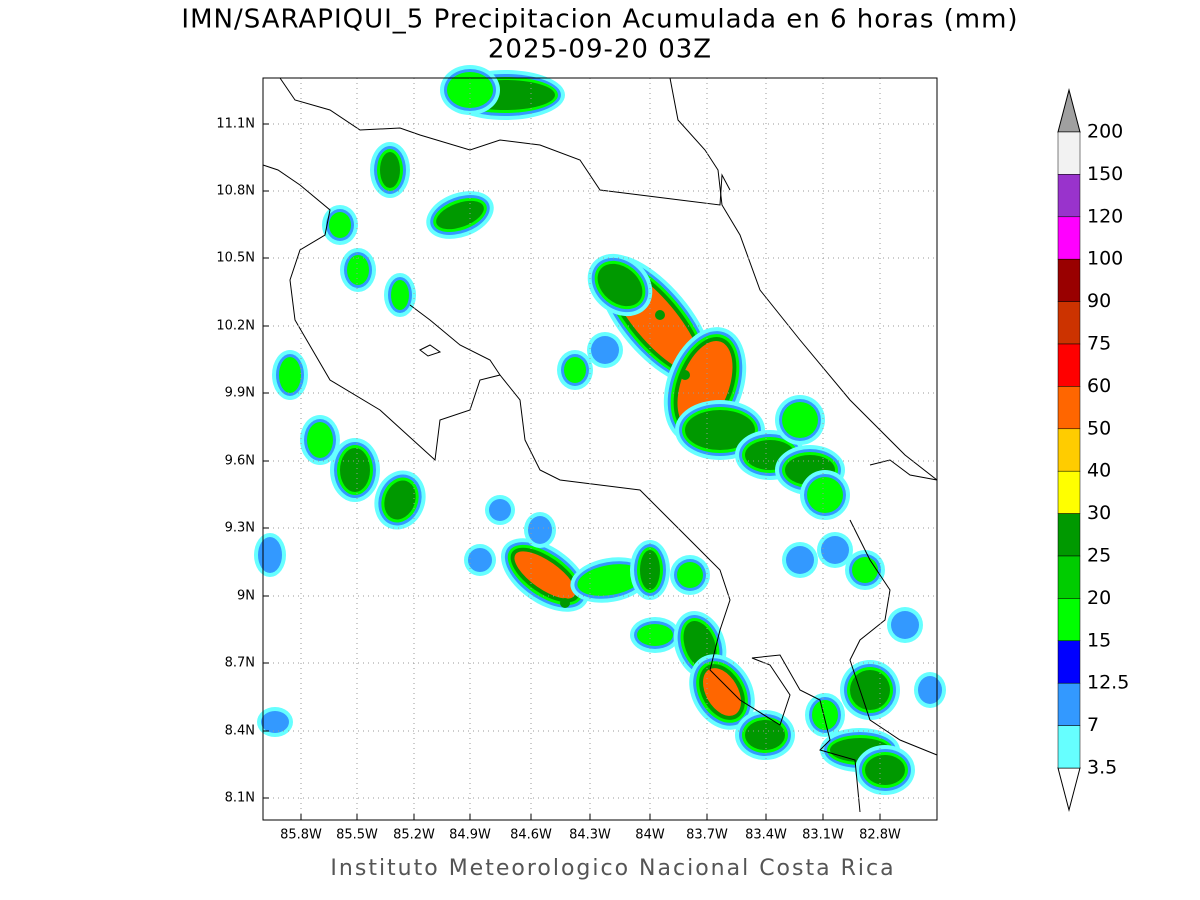  I want to click on lon-tick-label: 84.9W, so click(470, 835).